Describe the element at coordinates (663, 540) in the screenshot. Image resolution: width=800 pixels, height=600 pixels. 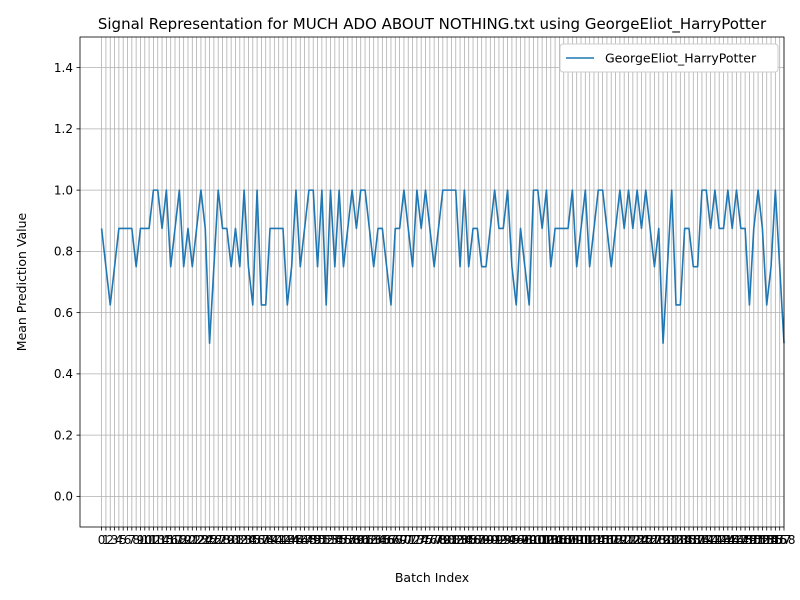
I see `x-tick-label: 130` at that location.